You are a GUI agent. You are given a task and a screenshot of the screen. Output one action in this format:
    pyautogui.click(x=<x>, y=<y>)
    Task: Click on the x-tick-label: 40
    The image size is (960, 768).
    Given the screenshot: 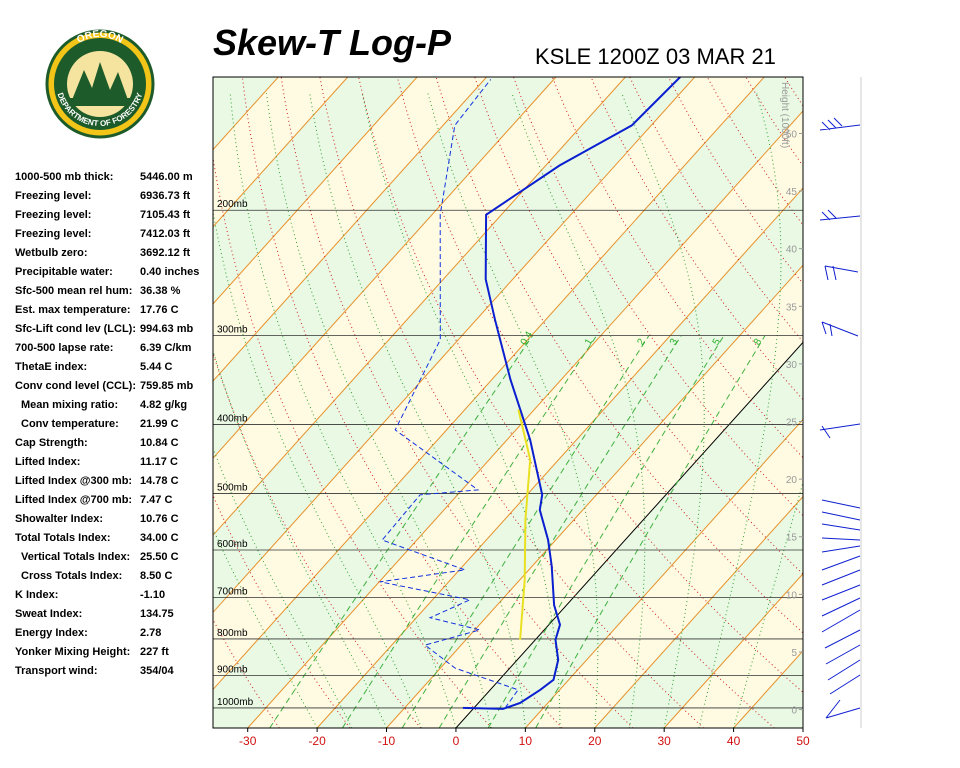 What is the action you would take?
    pyautogui.click(x=734, y=741)
    